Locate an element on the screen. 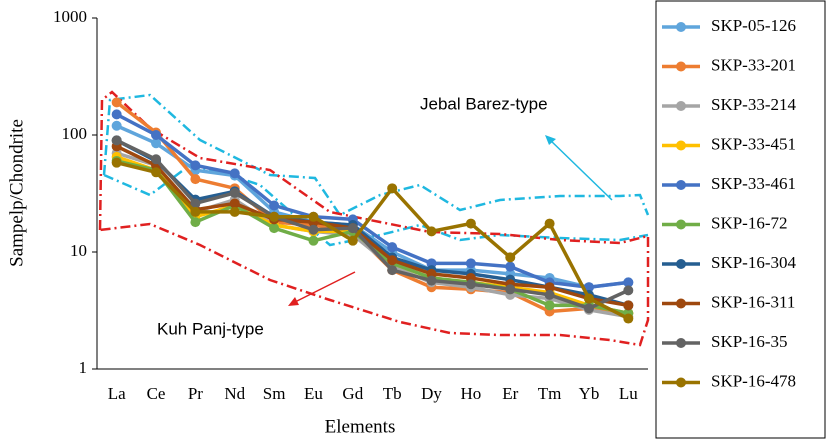 Image resolution: width=826 pixels, height=439 pixels. x-tick-label: Er is located at coordinates (510, 393).